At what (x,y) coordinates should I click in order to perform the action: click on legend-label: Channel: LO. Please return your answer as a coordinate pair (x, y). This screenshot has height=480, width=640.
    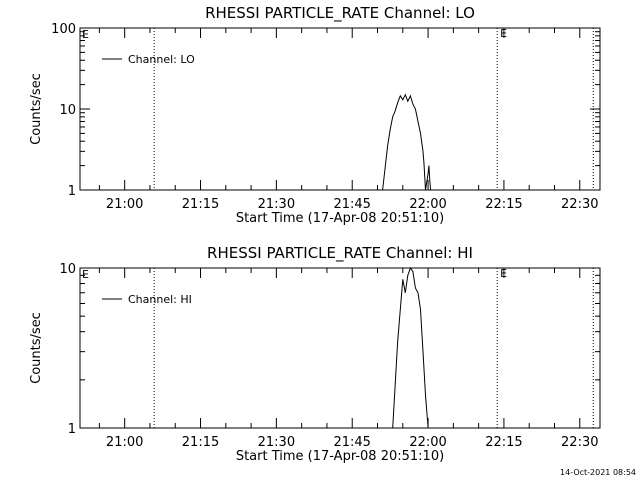
    Looking at the image, I should click on (161, 59).